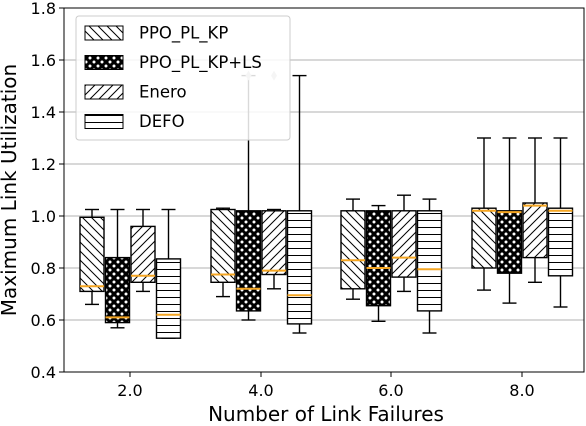 This screenshot has height=426, width=586. Describe the element at coordinates (43, 268) in the screenshot. I see `y-tick-label: 0.8` at that location.